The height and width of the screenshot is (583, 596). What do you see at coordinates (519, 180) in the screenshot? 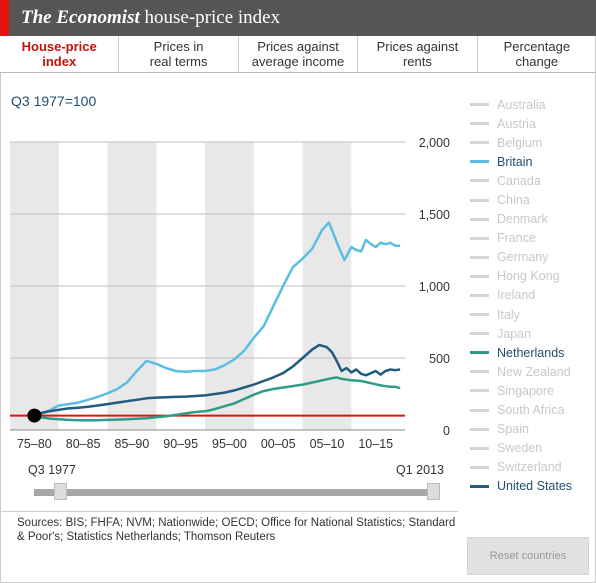
I see `legend-label: Canada` at bounding box center [519, 180].